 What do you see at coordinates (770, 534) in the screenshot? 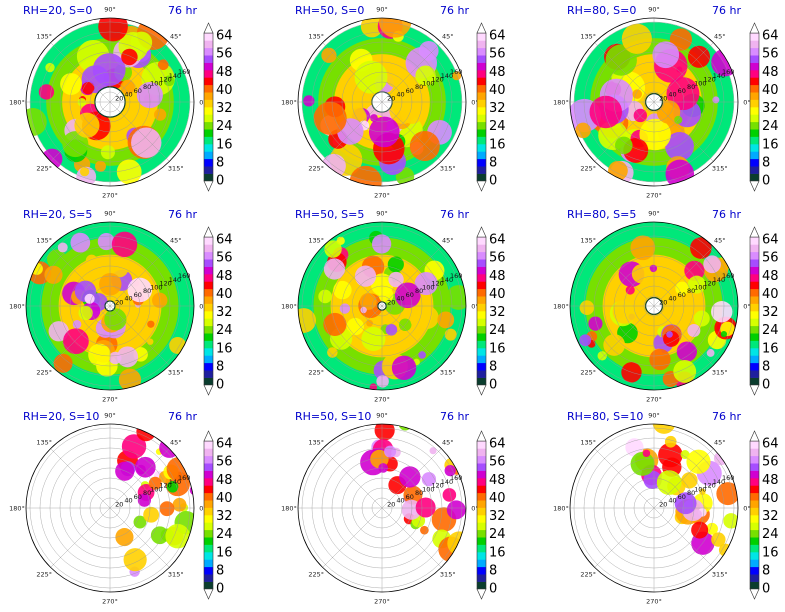
I see `colorbar-tick-label: 24` at bounding box center [770, 534].